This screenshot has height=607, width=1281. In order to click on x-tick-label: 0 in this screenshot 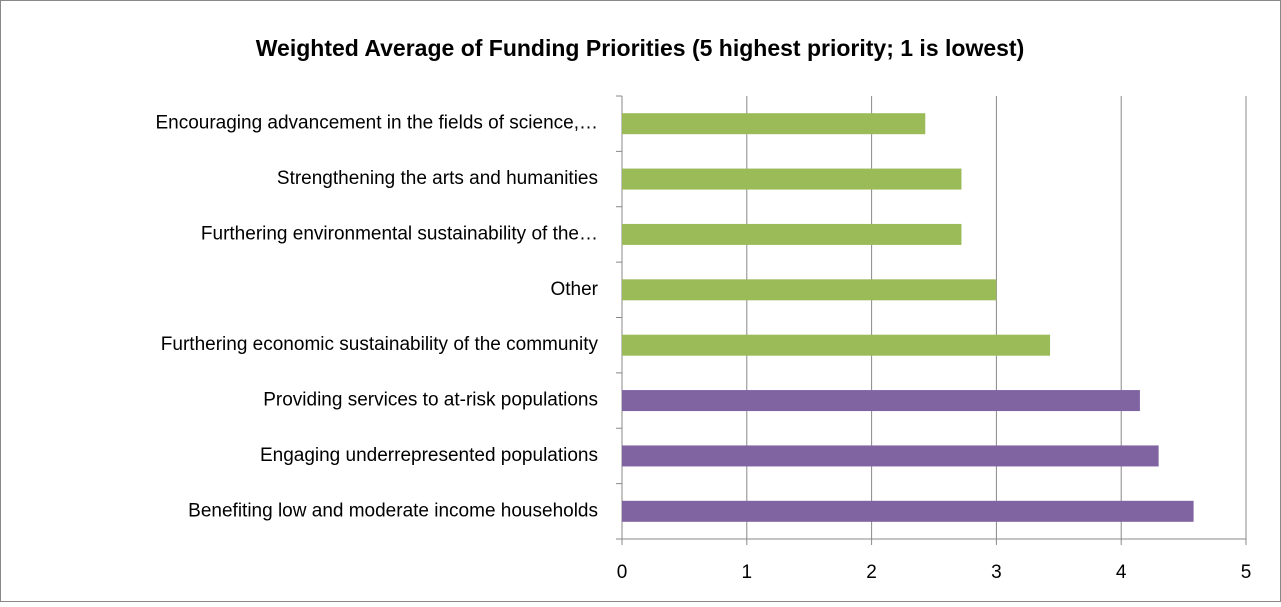, I will do `click(622, 572)`.